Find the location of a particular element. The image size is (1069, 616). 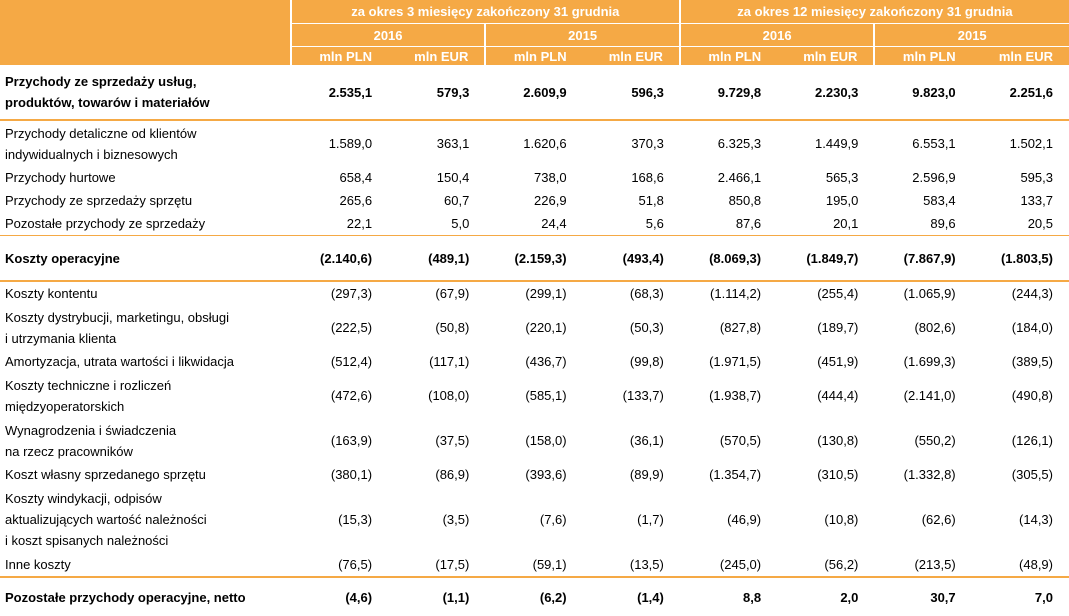

row-label: Koszt własny sprzedanego sprzętu is located at coordinates (105, 474).